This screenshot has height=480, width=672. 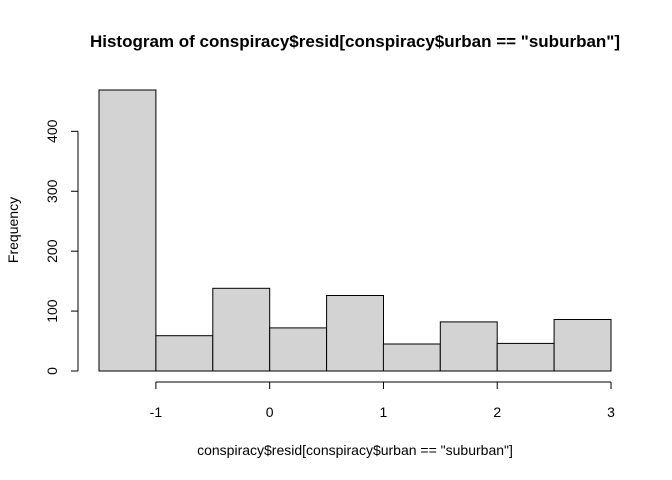 What do you see at coordinates (52, 251) in the screenshot?
I see `y-tick-label: 200` at bounding box center [52, 251].